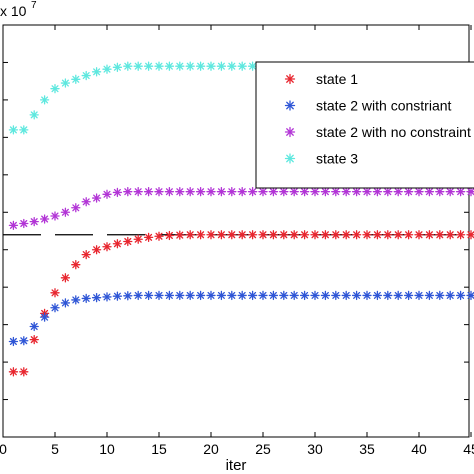 The width and height of the screenshot is (474, 474). What do you see at coordinates (315, 449) in the screenshot?
I see `x-tick-label: 30` at bounding box center [315, 449].